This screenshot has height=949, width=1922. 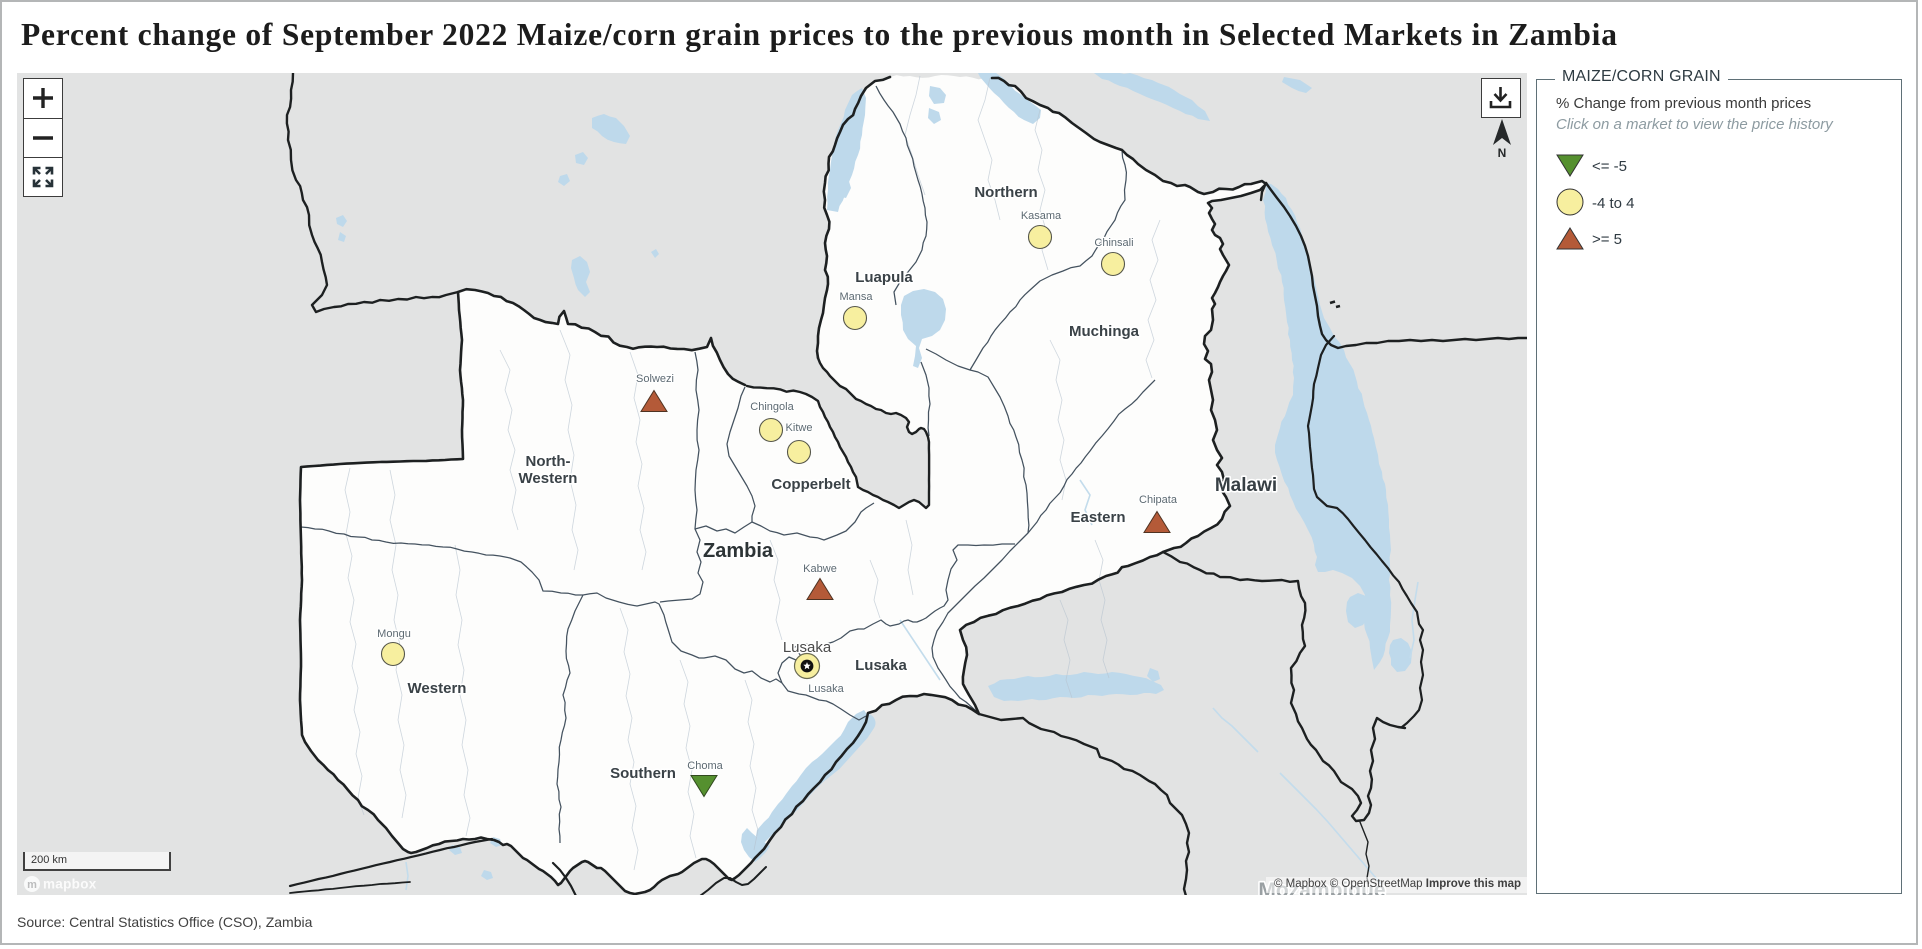 I want to click on svg-text: Kasama, so click(x=1041, y=216).